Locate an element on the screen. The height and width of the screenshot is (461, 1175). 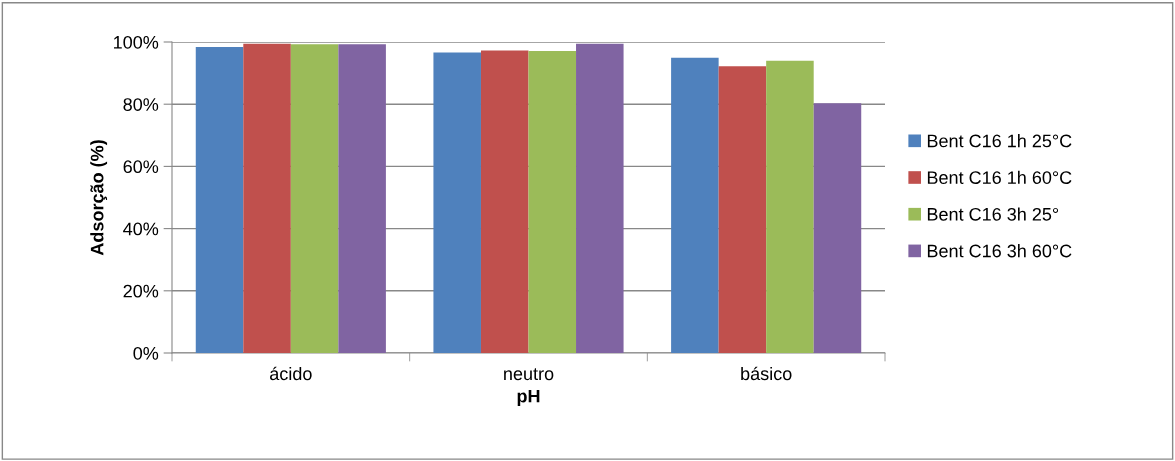
y-axis-title: Adsorção (%) is located at coordinates (99, 198).